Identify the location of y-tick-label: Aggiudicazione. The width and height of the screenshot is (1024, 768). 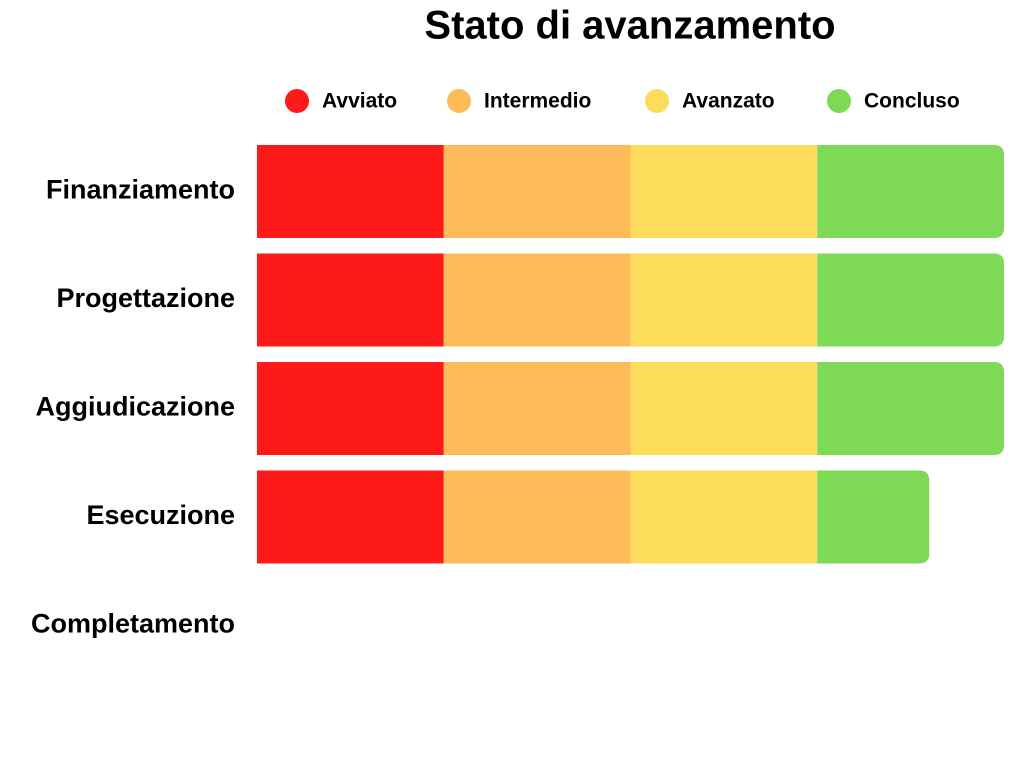
(135, 407).